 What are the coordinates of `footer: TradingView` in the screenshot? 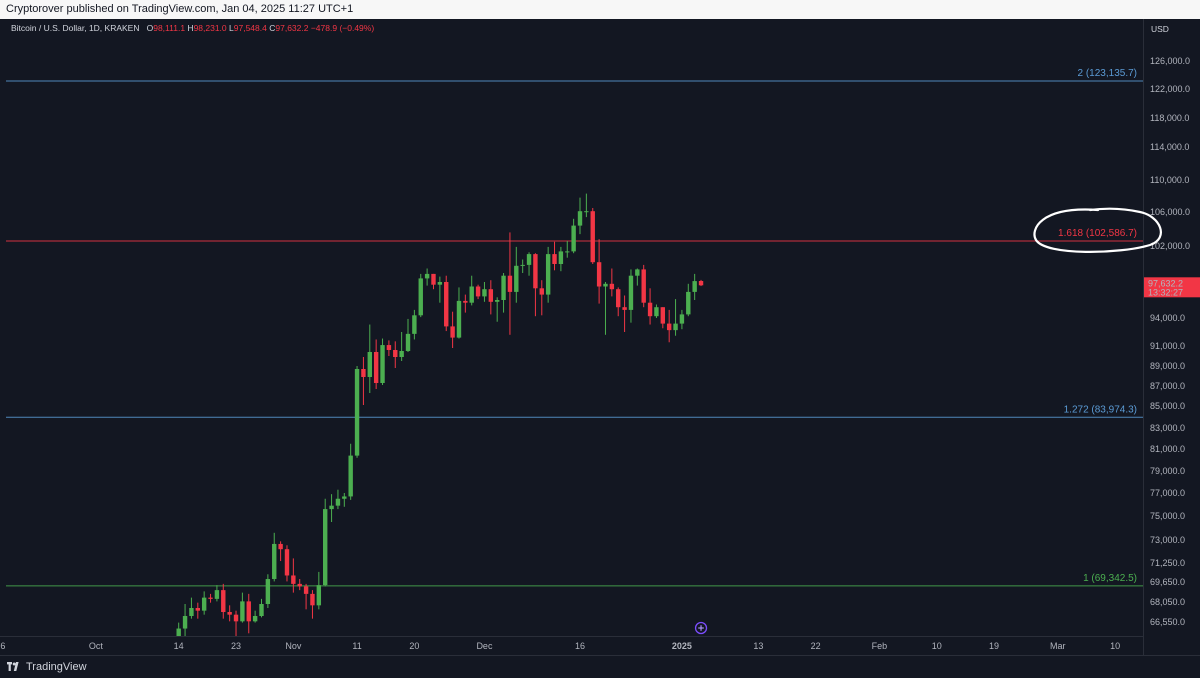 It's located at (600, 666).